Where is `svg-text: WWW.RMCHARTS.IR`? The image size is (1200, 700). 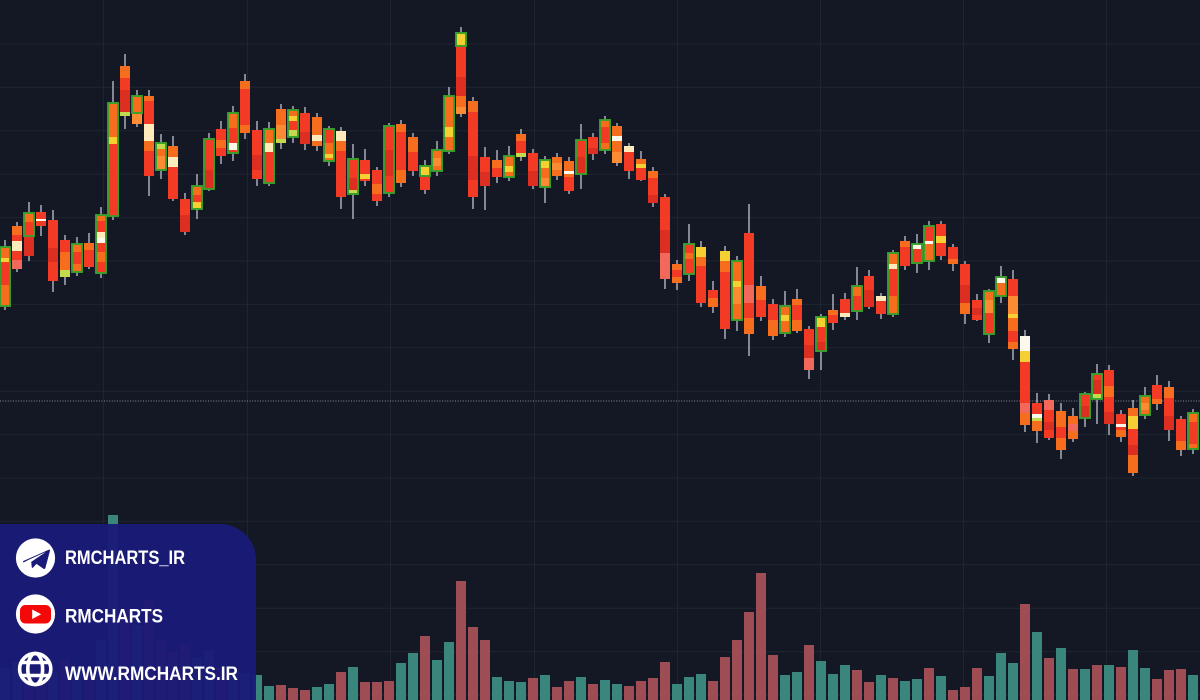
svg-text: WWW.RMCHARTS.IR is located at coordinates (151, 674).